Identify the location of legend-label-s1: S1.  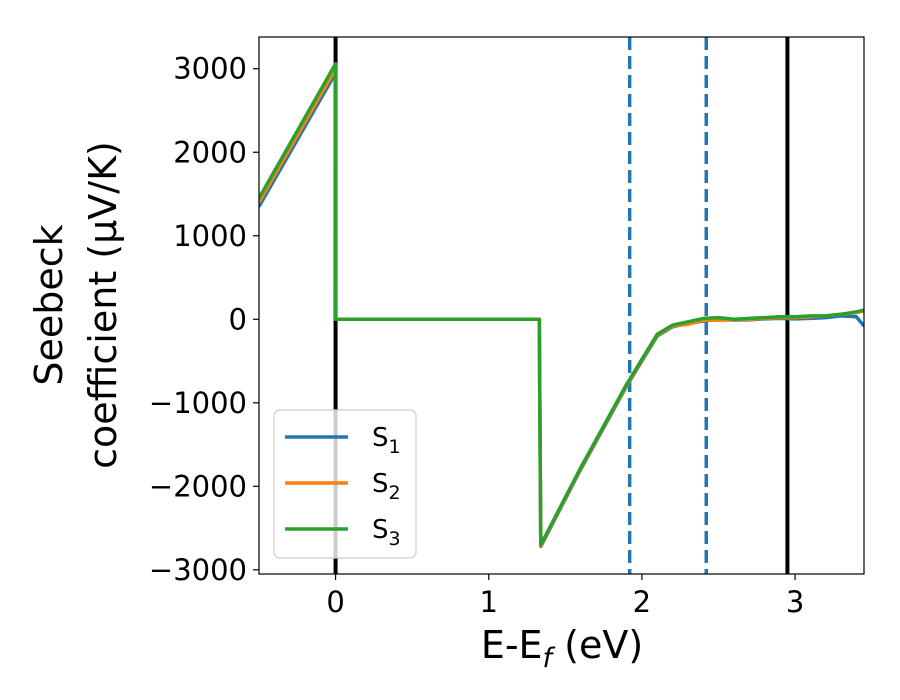
(386, 440).